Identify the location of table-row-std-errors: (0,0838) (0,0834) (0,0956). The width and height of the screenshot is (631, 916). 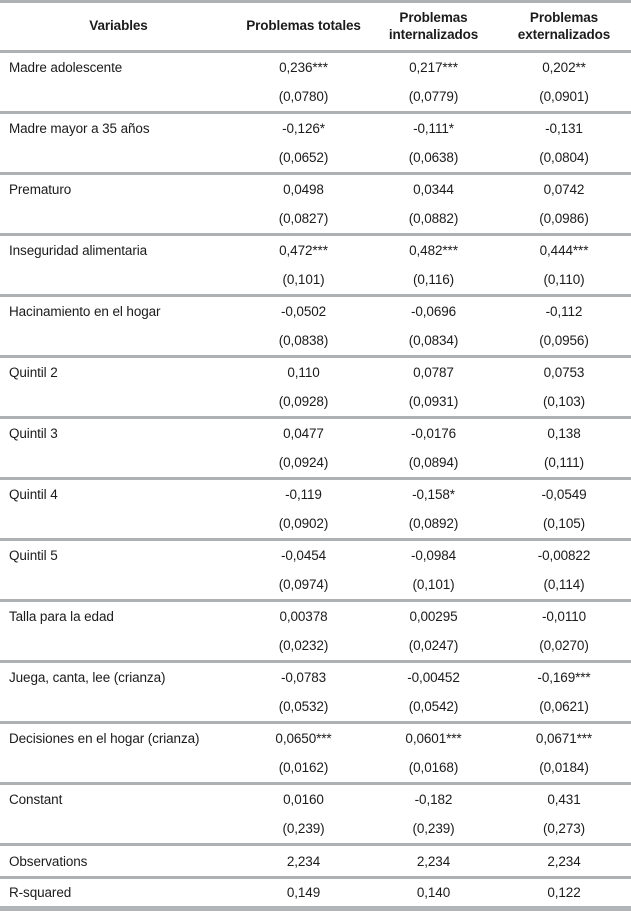
(315, 341).